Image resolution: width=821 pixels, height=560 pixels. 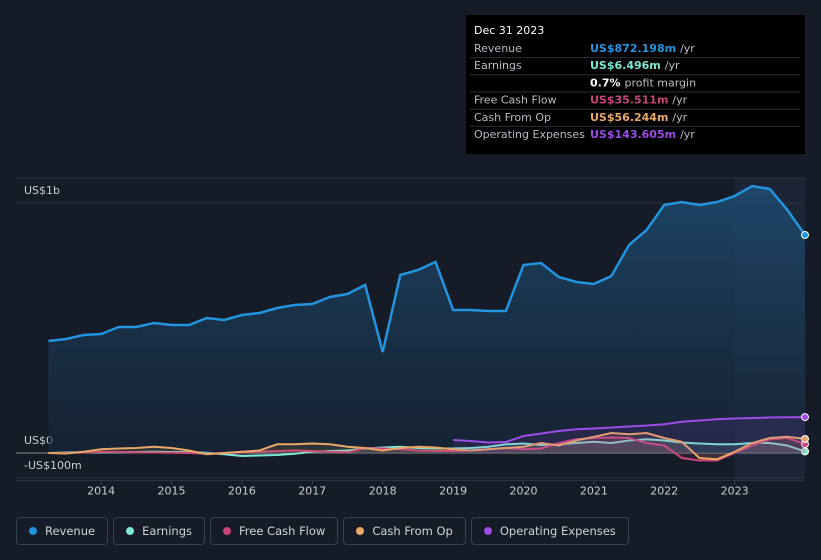 I want to click on legend-label: Cash From Op, so click(x=412, y=531).